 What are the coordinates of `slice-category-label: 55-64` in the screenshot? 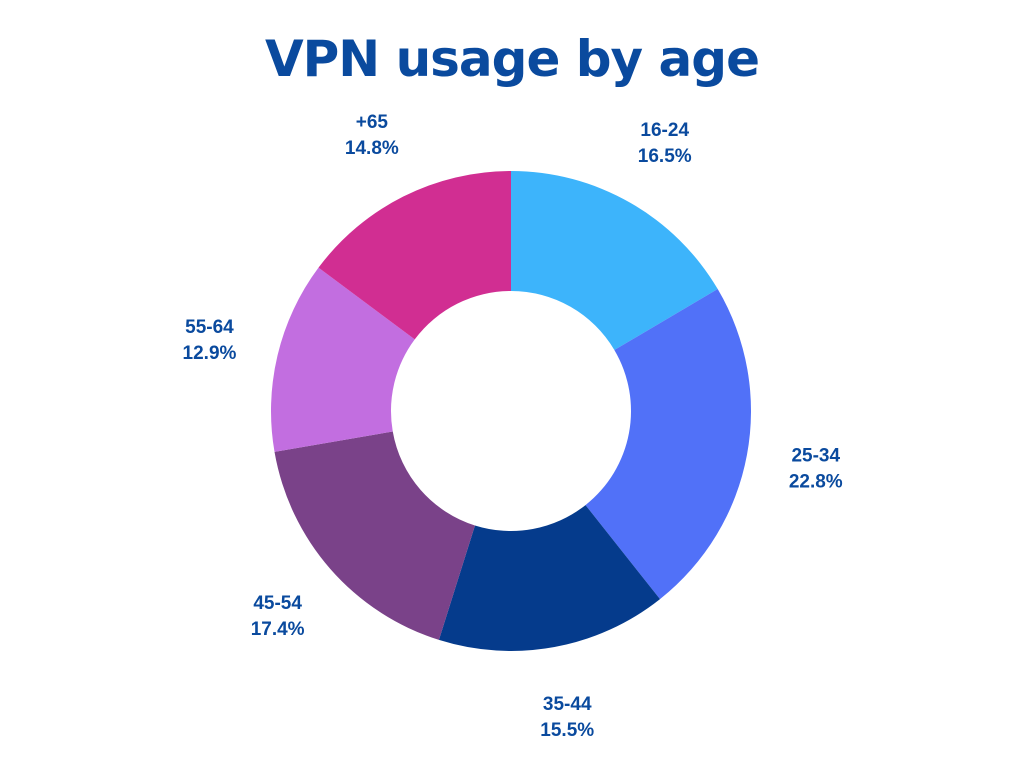 It's located at (209, 327).